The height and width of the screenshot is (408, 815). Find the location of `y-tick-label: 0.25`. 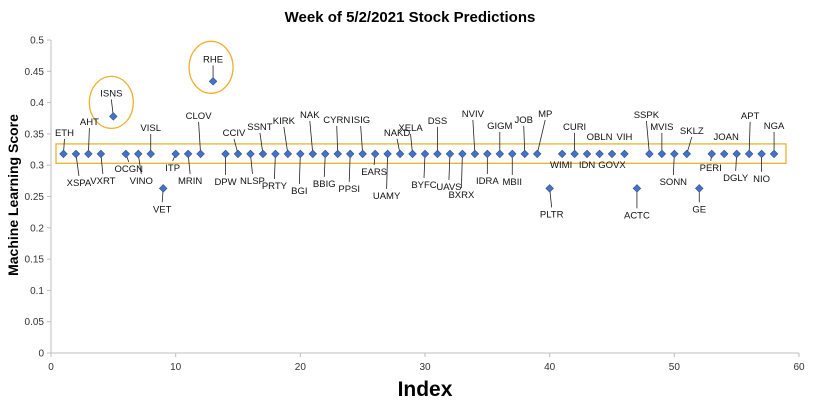

y-tick-label: 0.25 is located at coordinates (35, 197).